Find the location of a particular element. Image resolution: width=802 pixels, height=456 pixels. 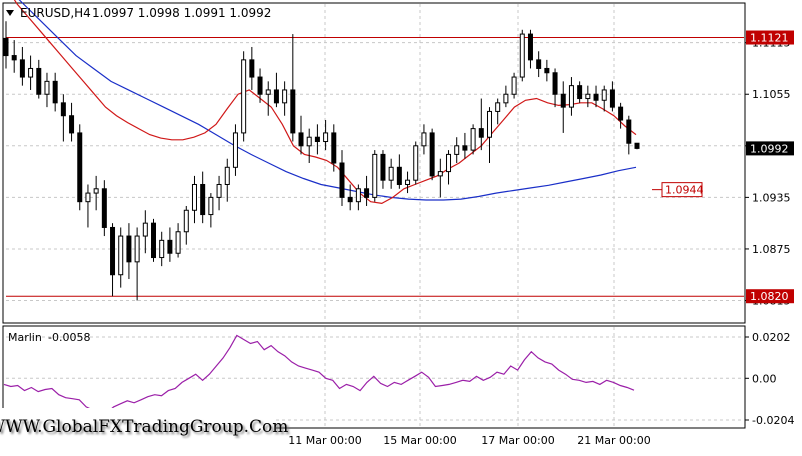

level-tag-label: 1.0820 is located at coordinates (769, 296).